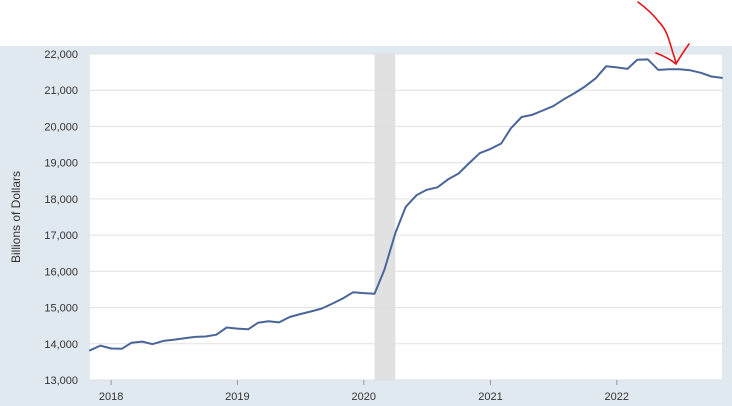 The width and height of the screenshot is (732, 406). I want to click on x-tick-label-2019: 2019, so click(237, 397).